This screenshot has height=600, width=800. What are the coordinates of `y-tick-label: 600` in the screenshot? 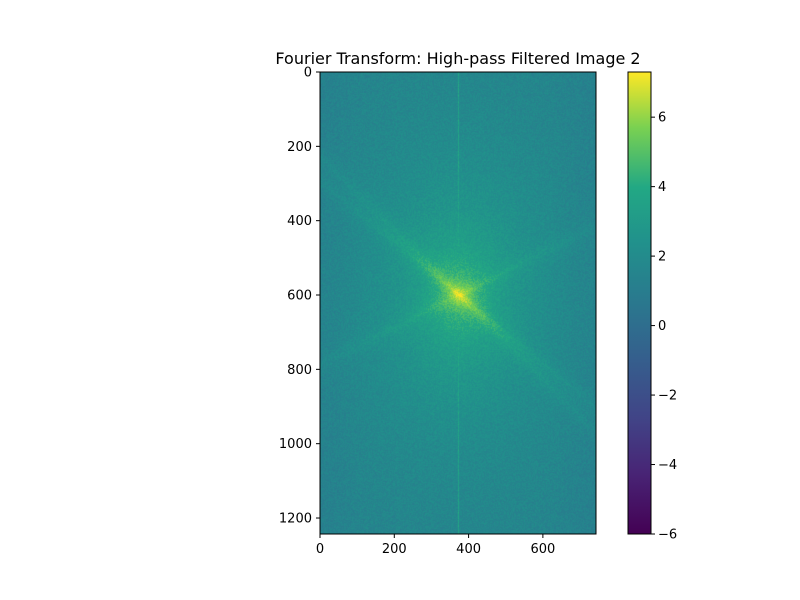 It's located at (299, 296).